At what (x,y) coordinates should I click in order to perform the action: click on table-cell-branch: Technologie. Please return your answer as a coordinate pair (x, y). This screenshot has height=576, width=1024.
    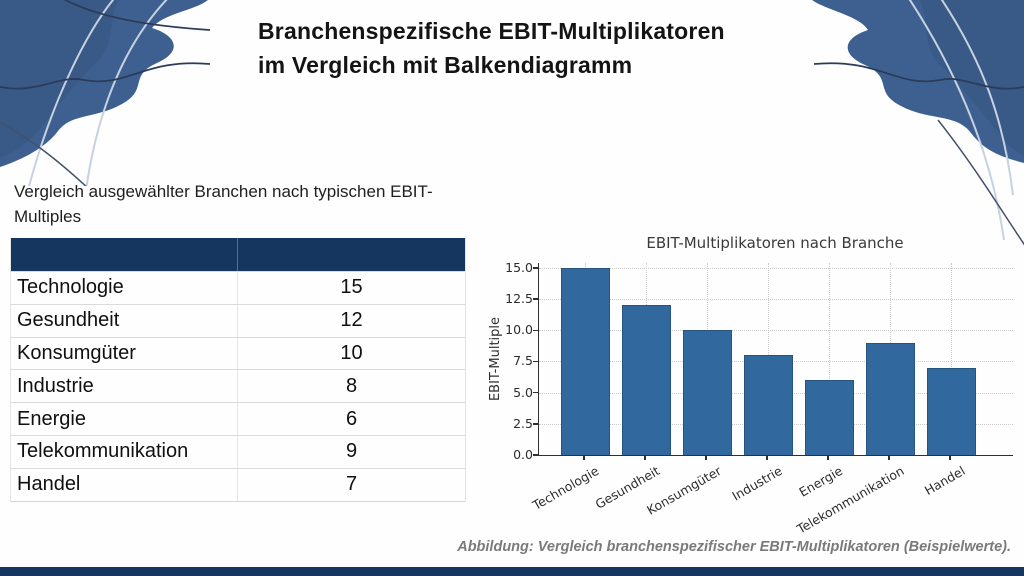
    Looking at the image, I should click on (70, 287).